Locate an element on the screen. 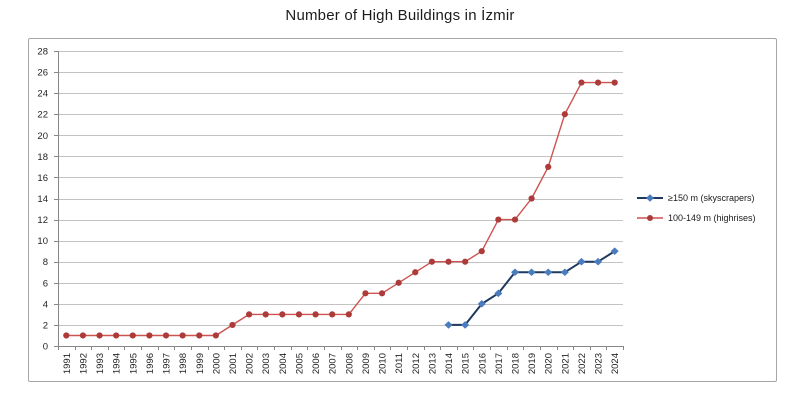 The width and height of the screenshot is (800, 407). svg-text: 2006 is located at coordinates (316, 363).